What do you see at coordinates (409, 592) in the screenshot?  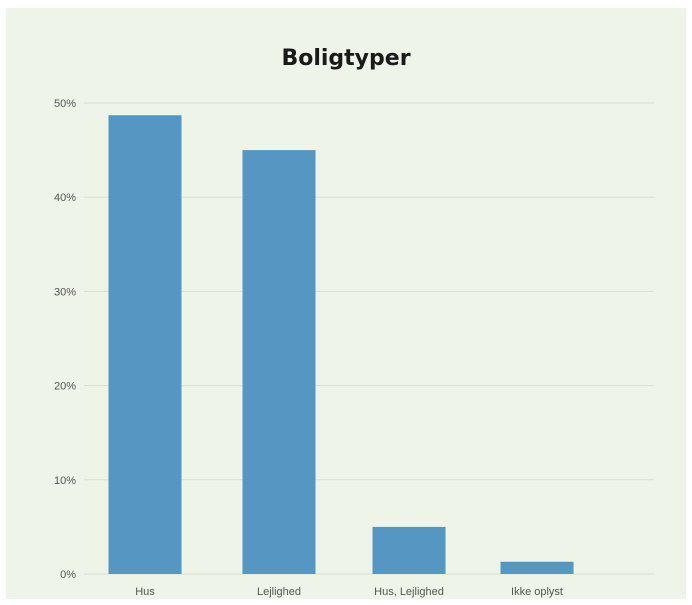 I see `x-tick-label: Hus, Lejlighed` at bounding box center [409, 592].